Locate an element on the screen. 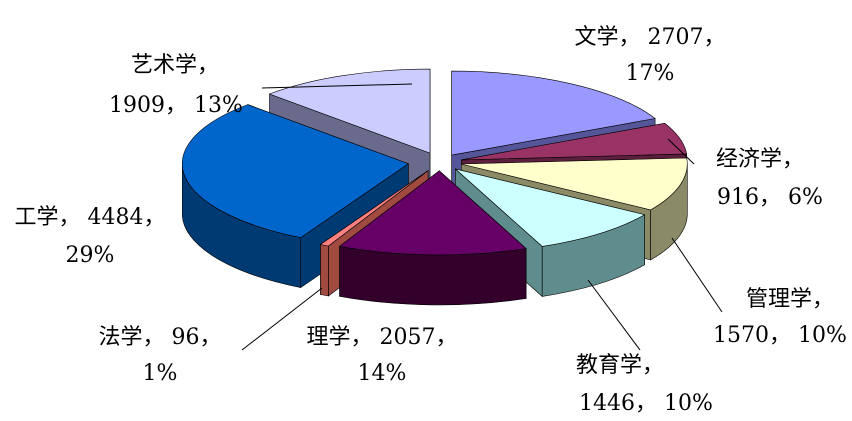 The height and width of the screenshot is (421, 852). data-label-2-line1: 管理学， is located at coordinates (790, 299).